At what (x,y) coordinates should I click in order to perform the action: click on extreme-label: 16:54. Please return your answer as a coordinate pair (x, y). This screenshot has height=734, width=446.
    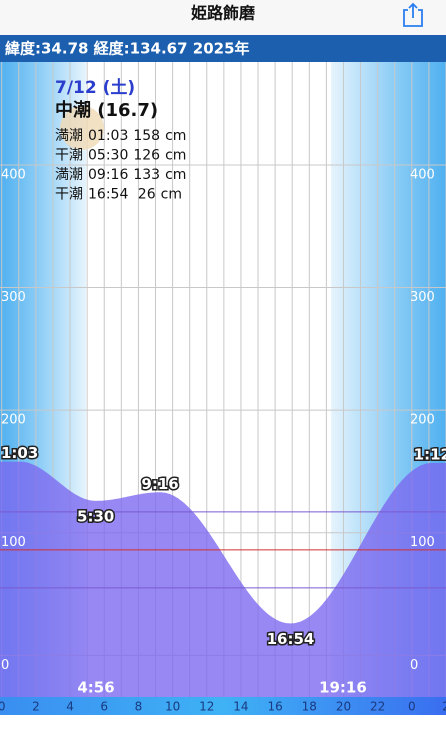
    Looking at the image, I should click on (291, 639).